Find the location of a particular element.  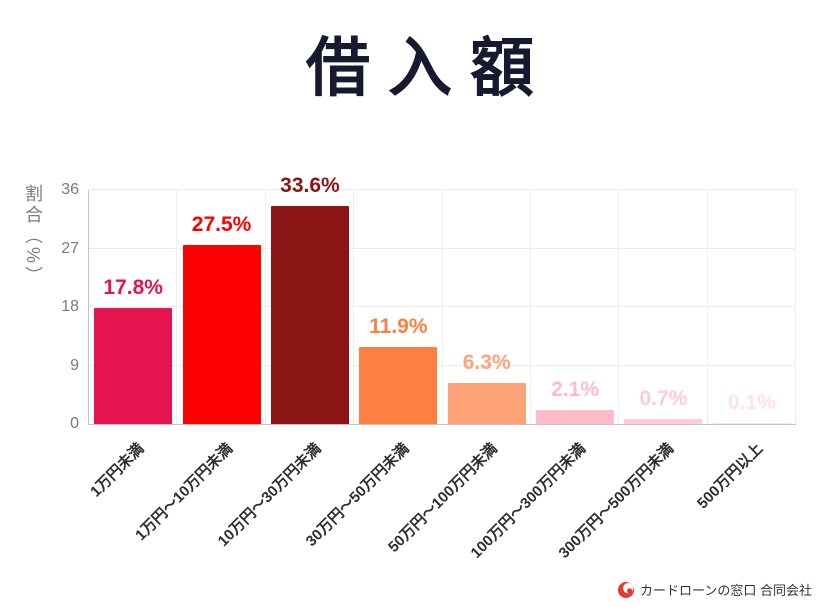

bar-slot: 27.5% 1万円～10万円未満 is located at coordinates (198, 367).